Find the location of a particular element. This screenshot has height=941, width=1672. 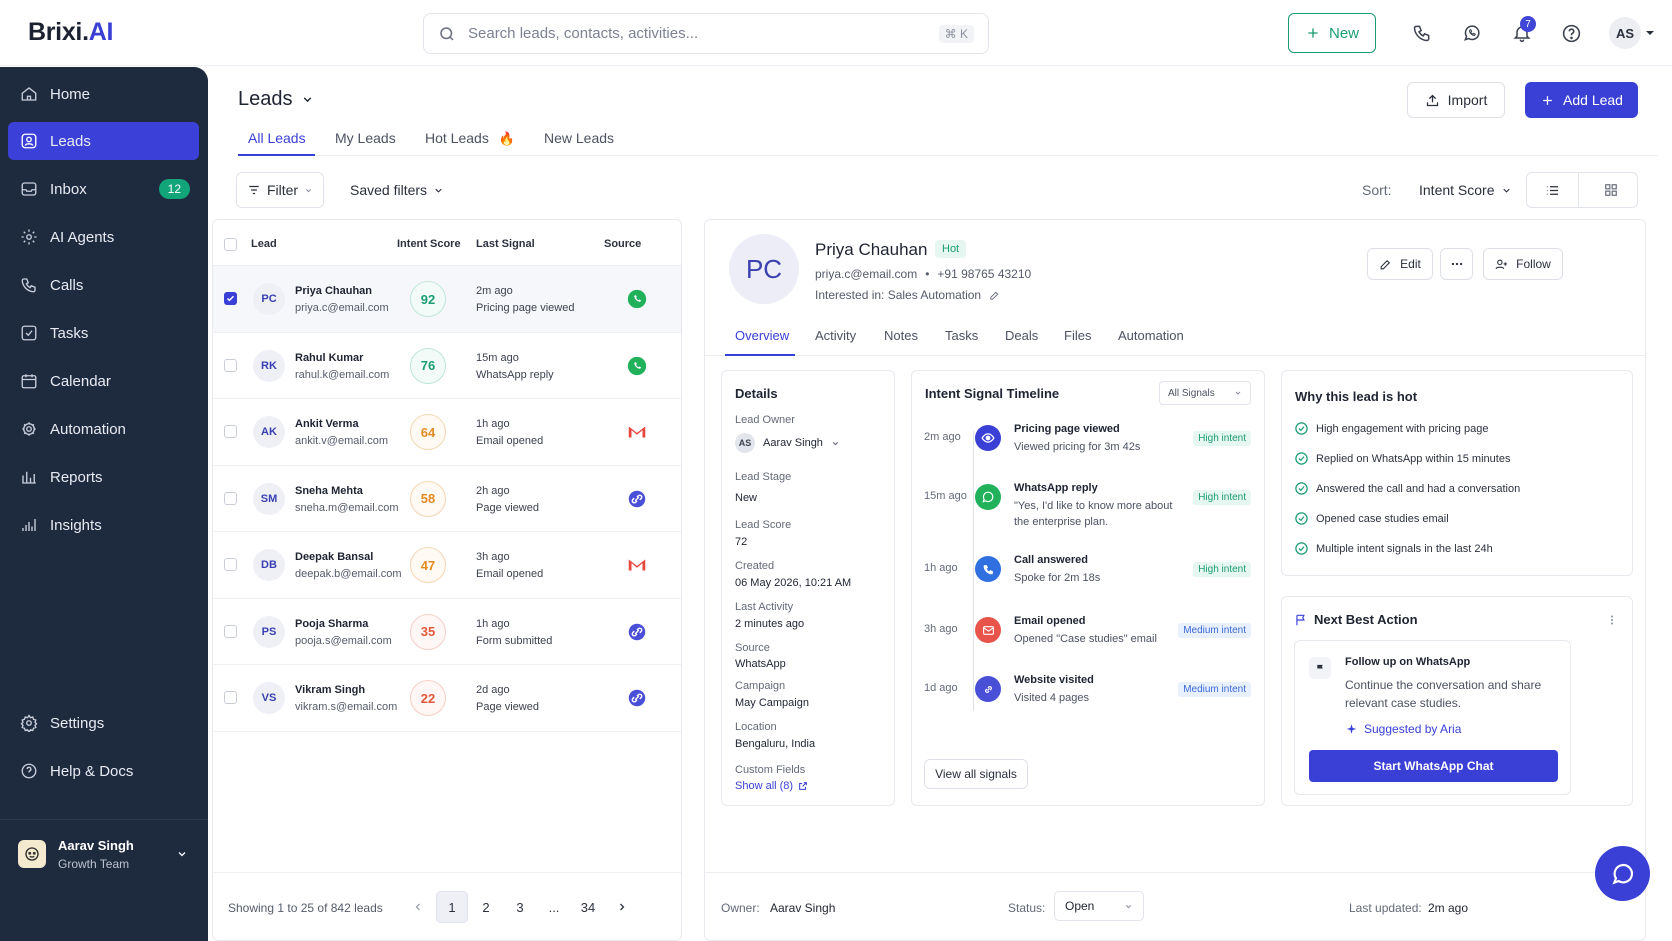

brand-logo: Brixi.AI is located at coordinates (71, 32).